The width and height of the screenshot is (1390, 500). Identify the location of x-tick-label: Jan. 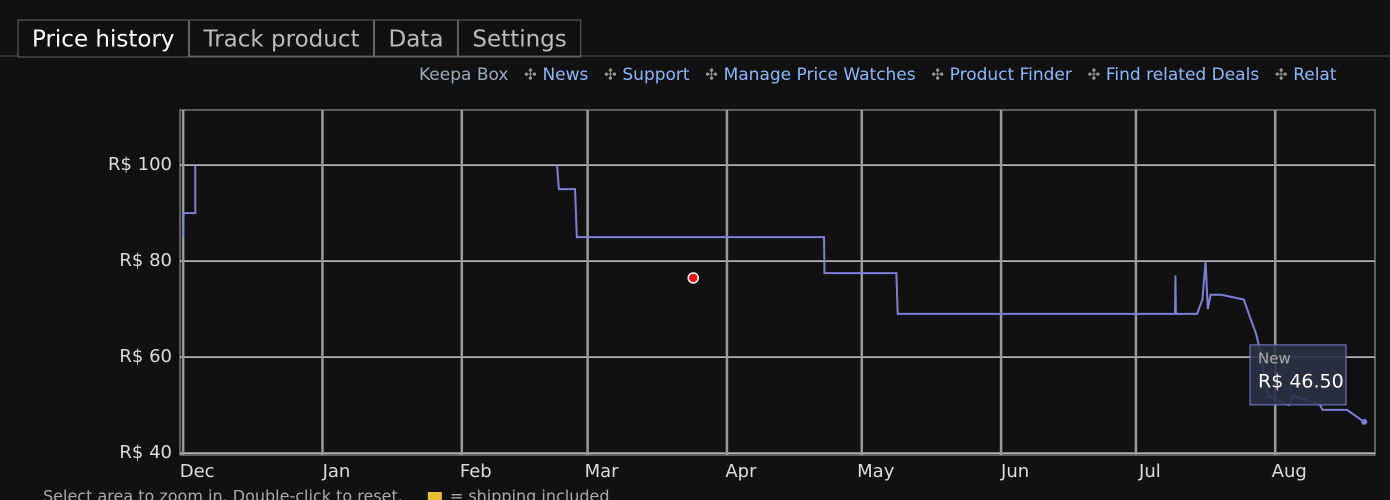
(336, 471).